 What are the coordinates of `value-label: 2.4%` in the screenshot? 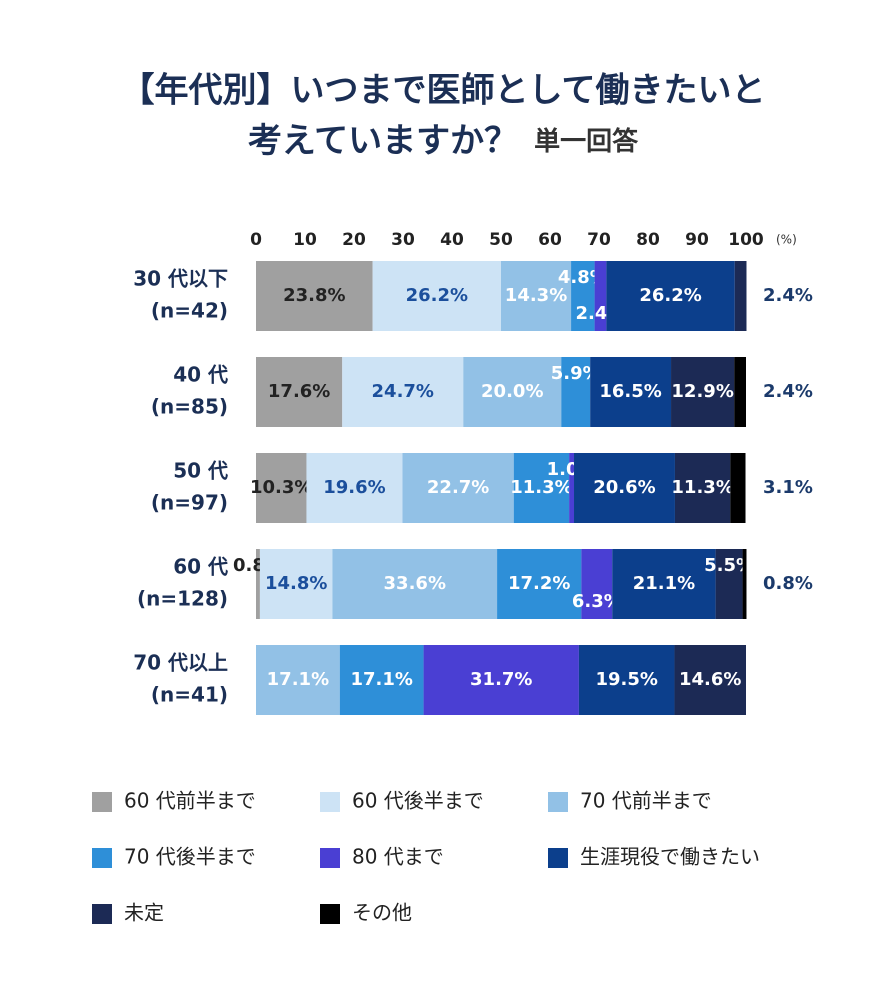 It's located at (788, 295).